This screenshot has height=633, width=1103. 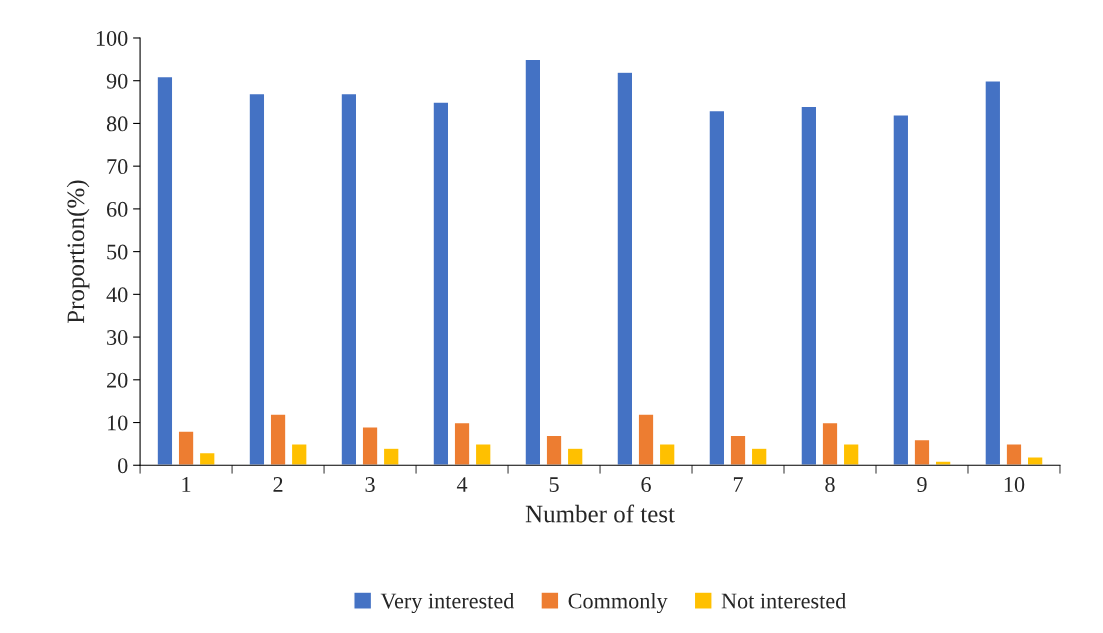 What do you see at coordinates (78, 252) in the screenshot?
I see `y-axis-title: Proportion(%)` at bounding box center [78, 252].